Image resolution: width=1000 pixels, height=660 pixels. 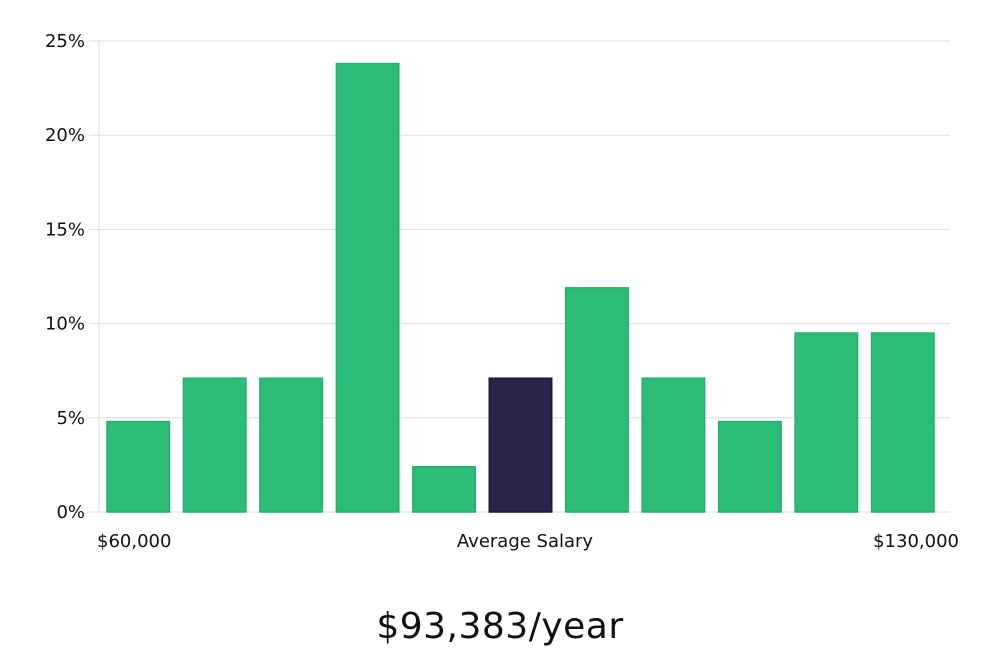 What do you see at coordinates (65, 324) in the screenshot?
I see `y-tick-label: 10%` at bounding box center [65, 324].